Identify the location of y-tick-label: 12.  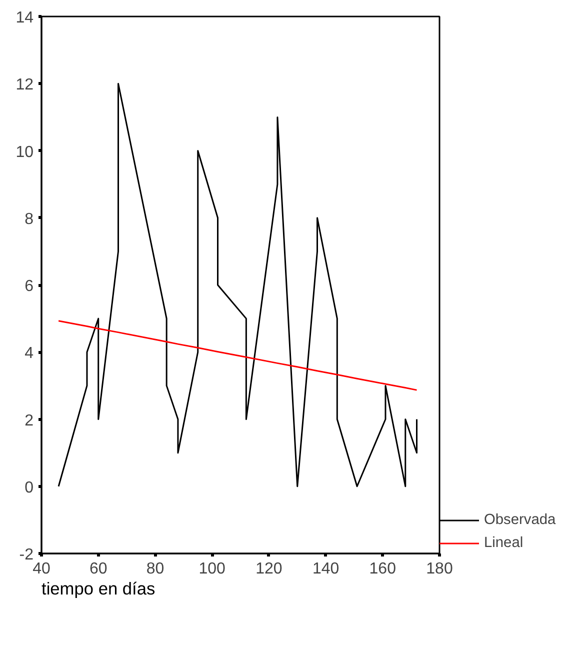
(25, 85).